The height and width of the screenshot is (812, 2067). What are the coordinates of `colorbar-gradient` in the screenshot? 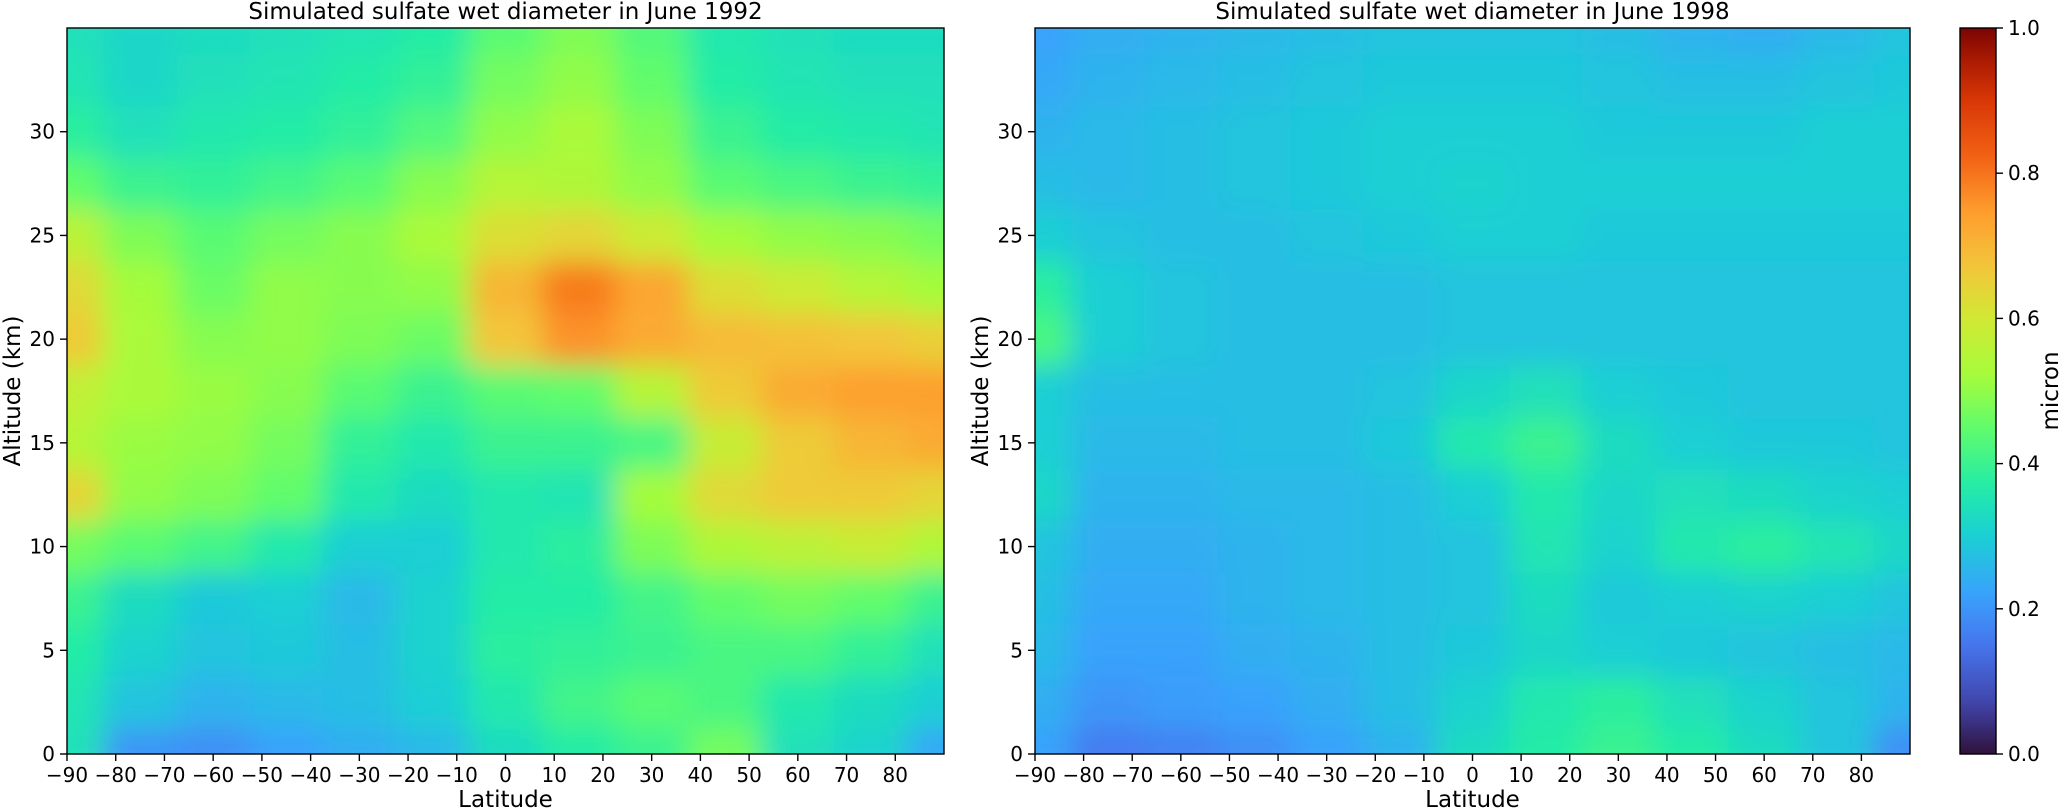 It's located at (1978, 391).